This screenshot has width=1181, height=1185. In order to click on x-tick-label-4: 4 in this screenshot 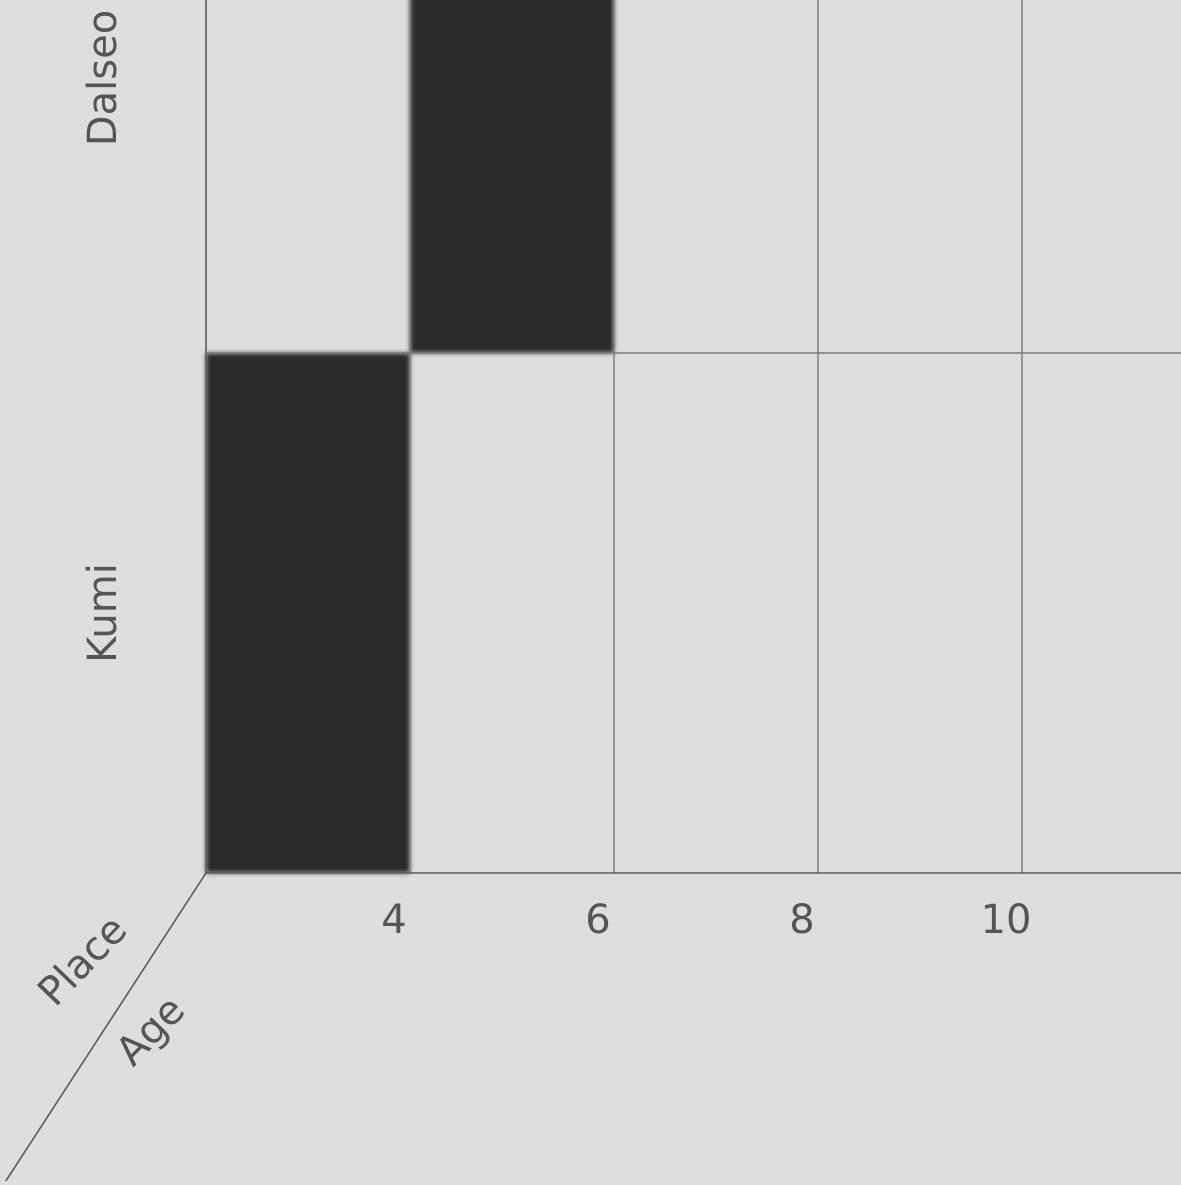, I will do `click(393, 920)`.